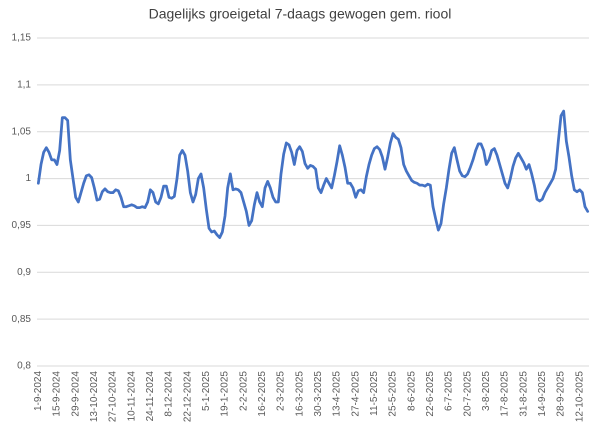  What do you see at coordinates (24, 366) in the screenshot?
I see `y-tick-label: 0,8` at bounding box center [24, 366].